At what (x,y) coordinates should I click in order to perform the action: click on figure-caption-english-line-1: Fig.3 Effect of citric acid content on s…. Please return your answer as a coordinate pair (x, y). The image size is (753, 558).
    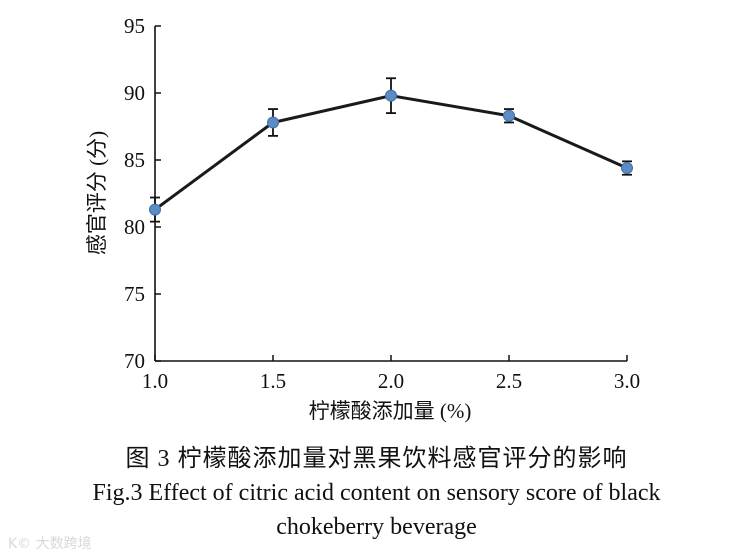
    Looking at the image, I should click on (376, 493).